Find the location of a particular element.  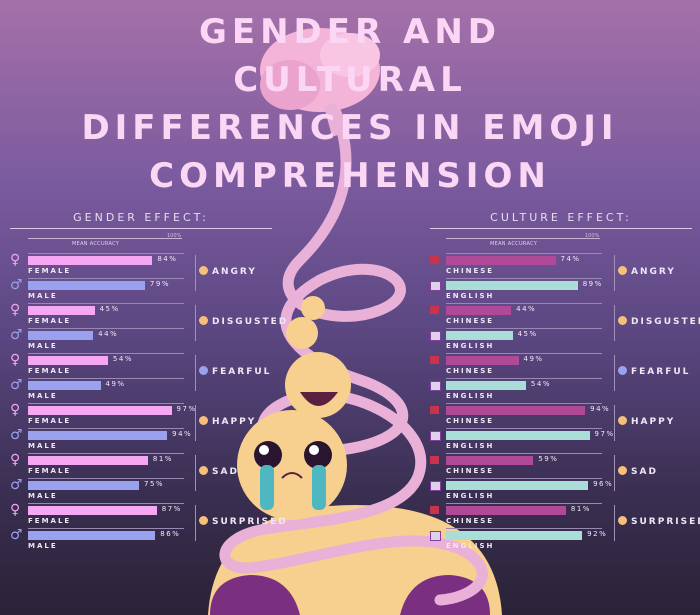

bar-female-sad is located at coordinates (88, 460).